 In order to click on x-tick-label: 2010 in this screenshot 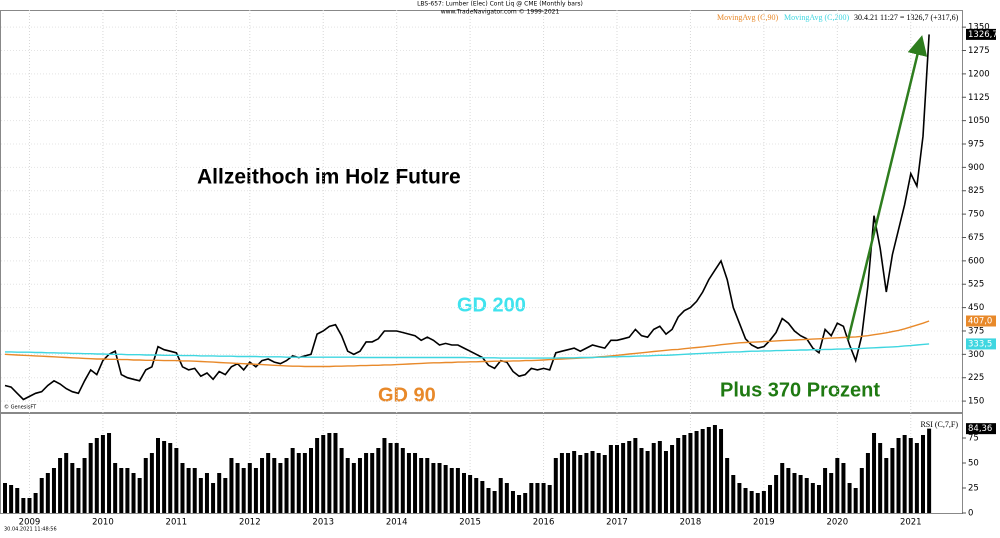, I will do `click(103, 523)`.